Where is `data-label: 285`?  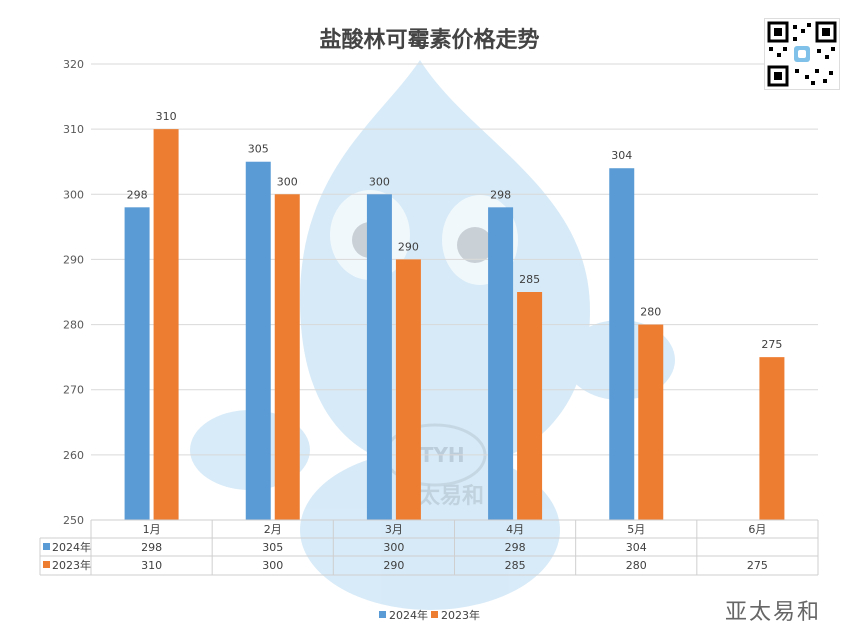
data-label: 285 is located at coordinates (529, 279).